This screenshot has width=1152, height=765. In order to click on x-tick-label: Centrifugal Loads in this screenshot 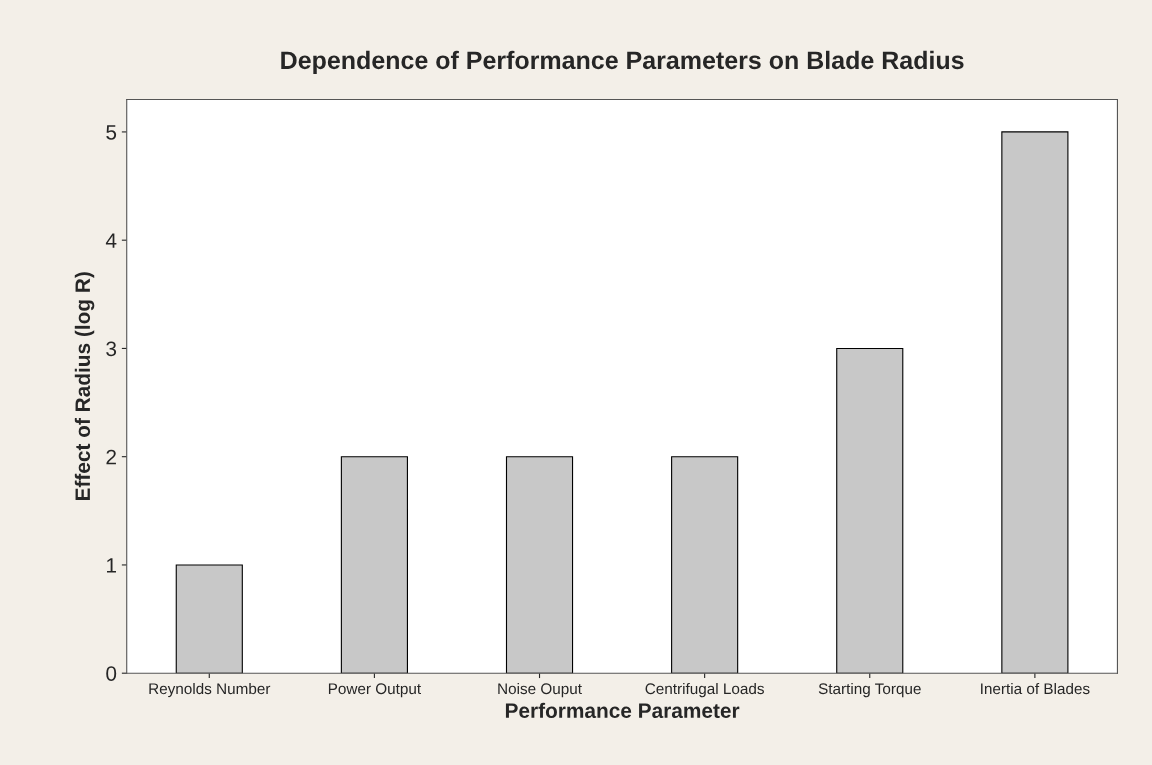, I will do `click(704, 690)`.